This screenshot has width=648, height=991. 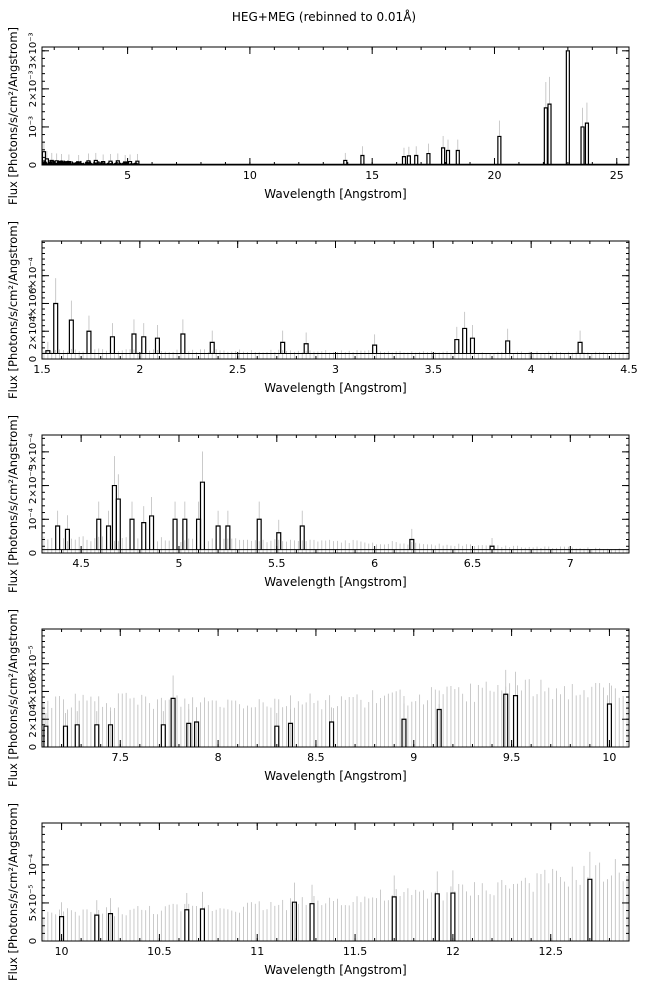 I want to click on x-tick-label: 4, so click(x=531, y=369).